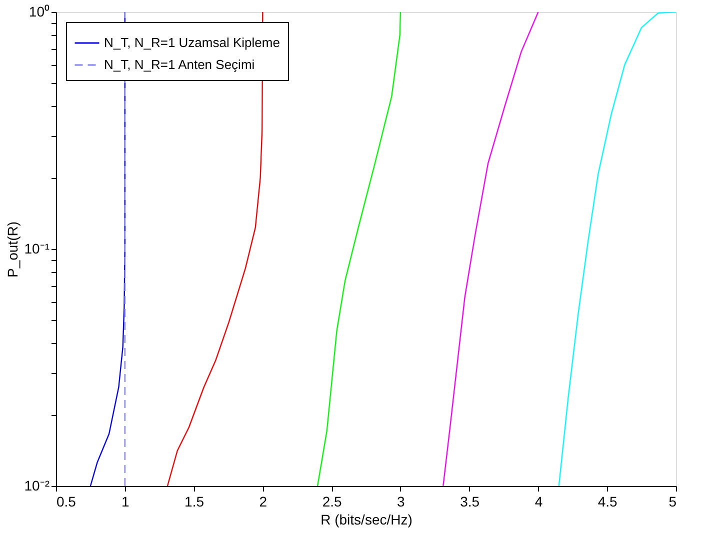 This screenshot has height=548, width=717. Describe the element at coordinates (37, 248) in the screenshot. I see `y-tick-label: 10⁻¹` at that location.